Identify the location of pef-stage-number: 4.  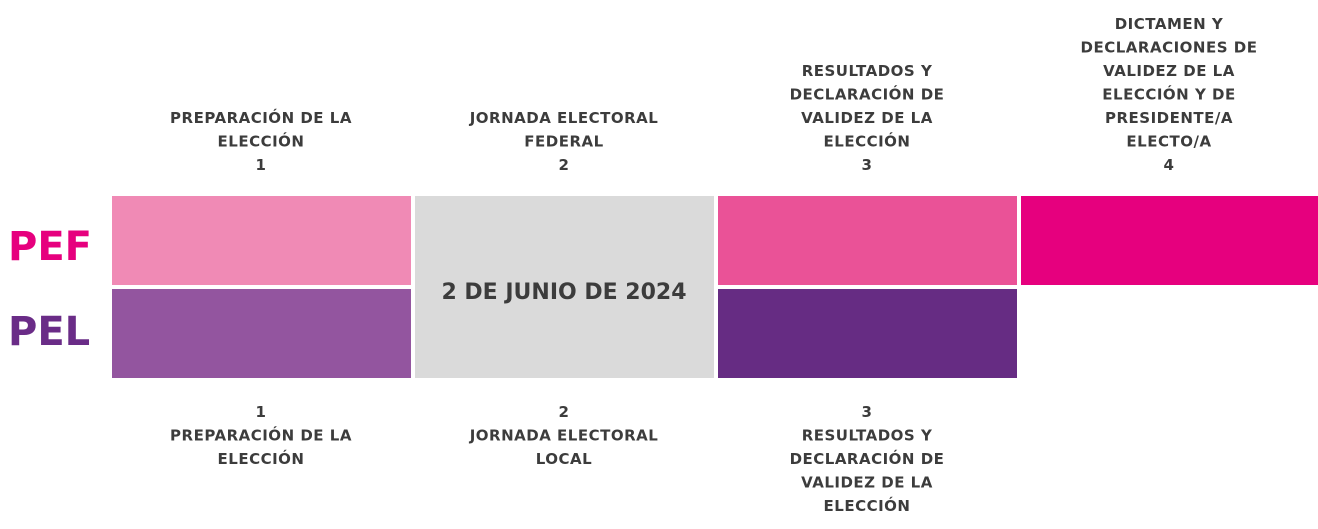
(1169, 165).